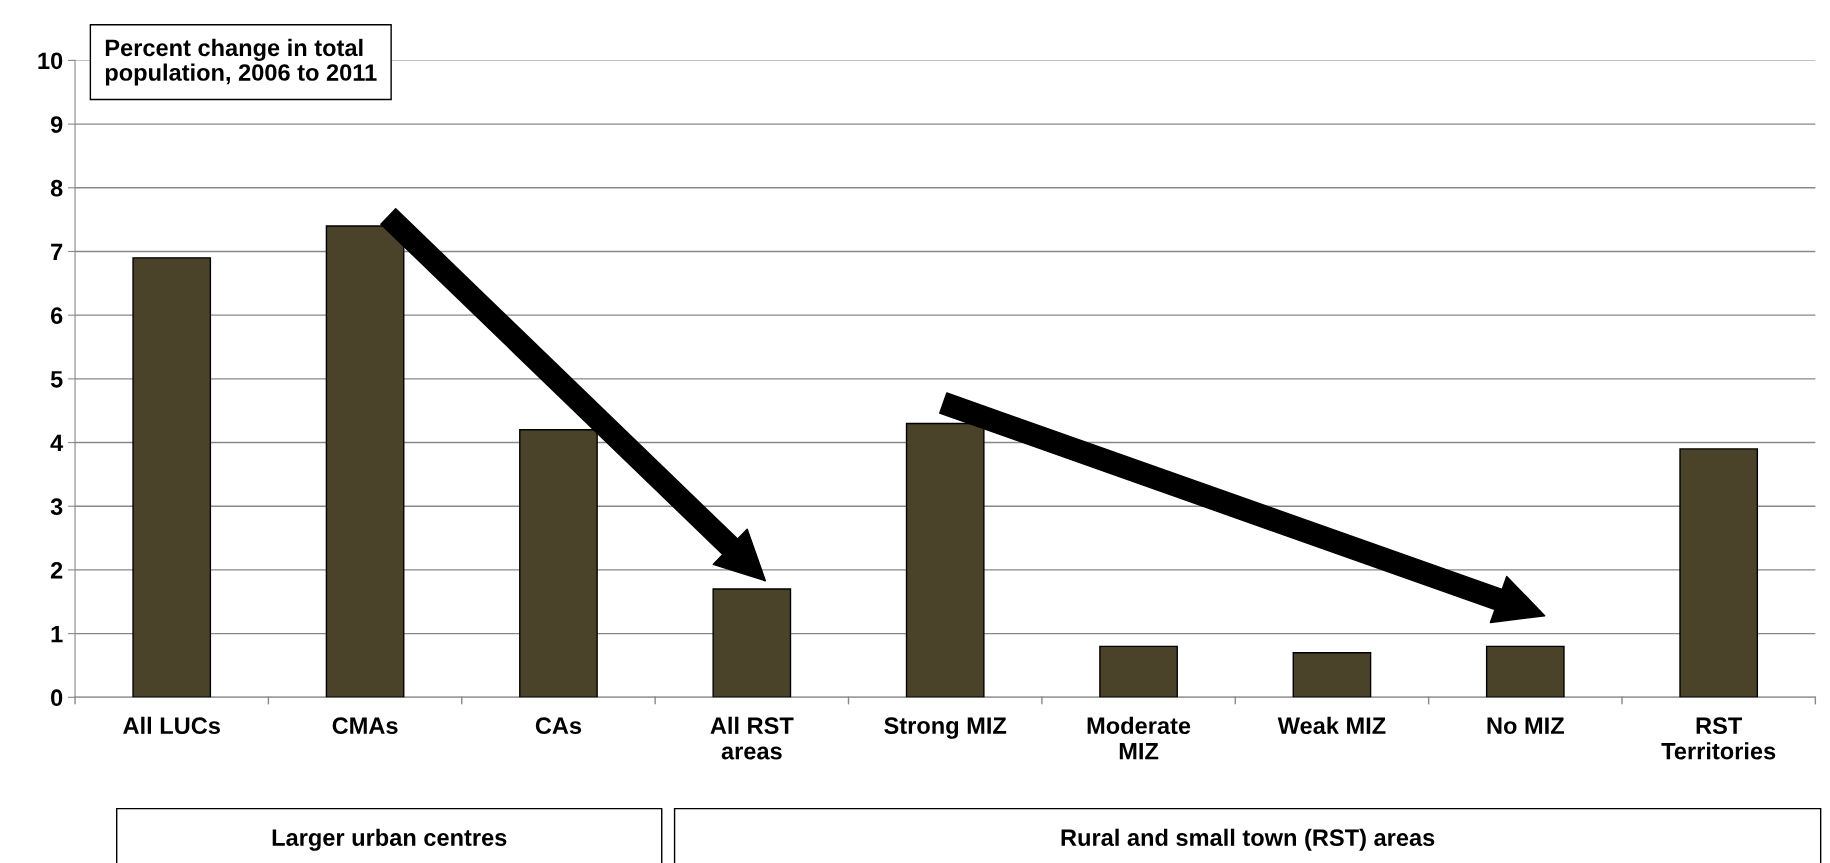 This screenshot has height=863, width=1830. What do you see at coordinates (558, 726) in the screenshot?
I see `x-tick-label: CAs` at bounding box center [558, 726].